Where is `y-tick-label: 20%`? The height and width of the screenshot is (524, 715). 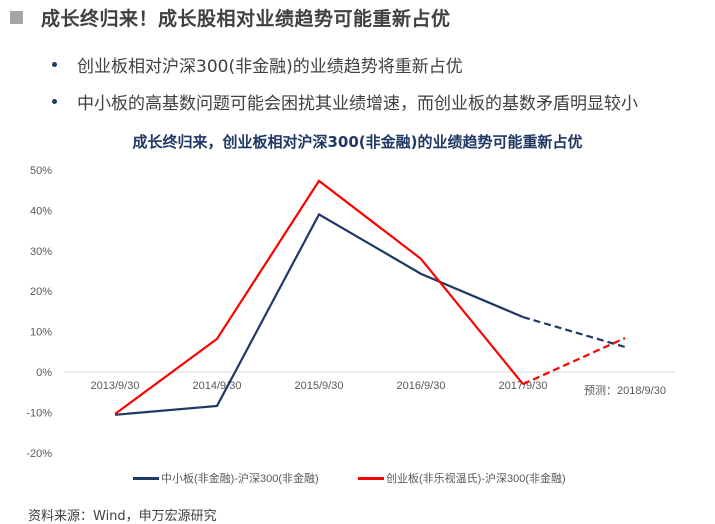 y-tick-label: 20% is located at coordinates (41, 292).